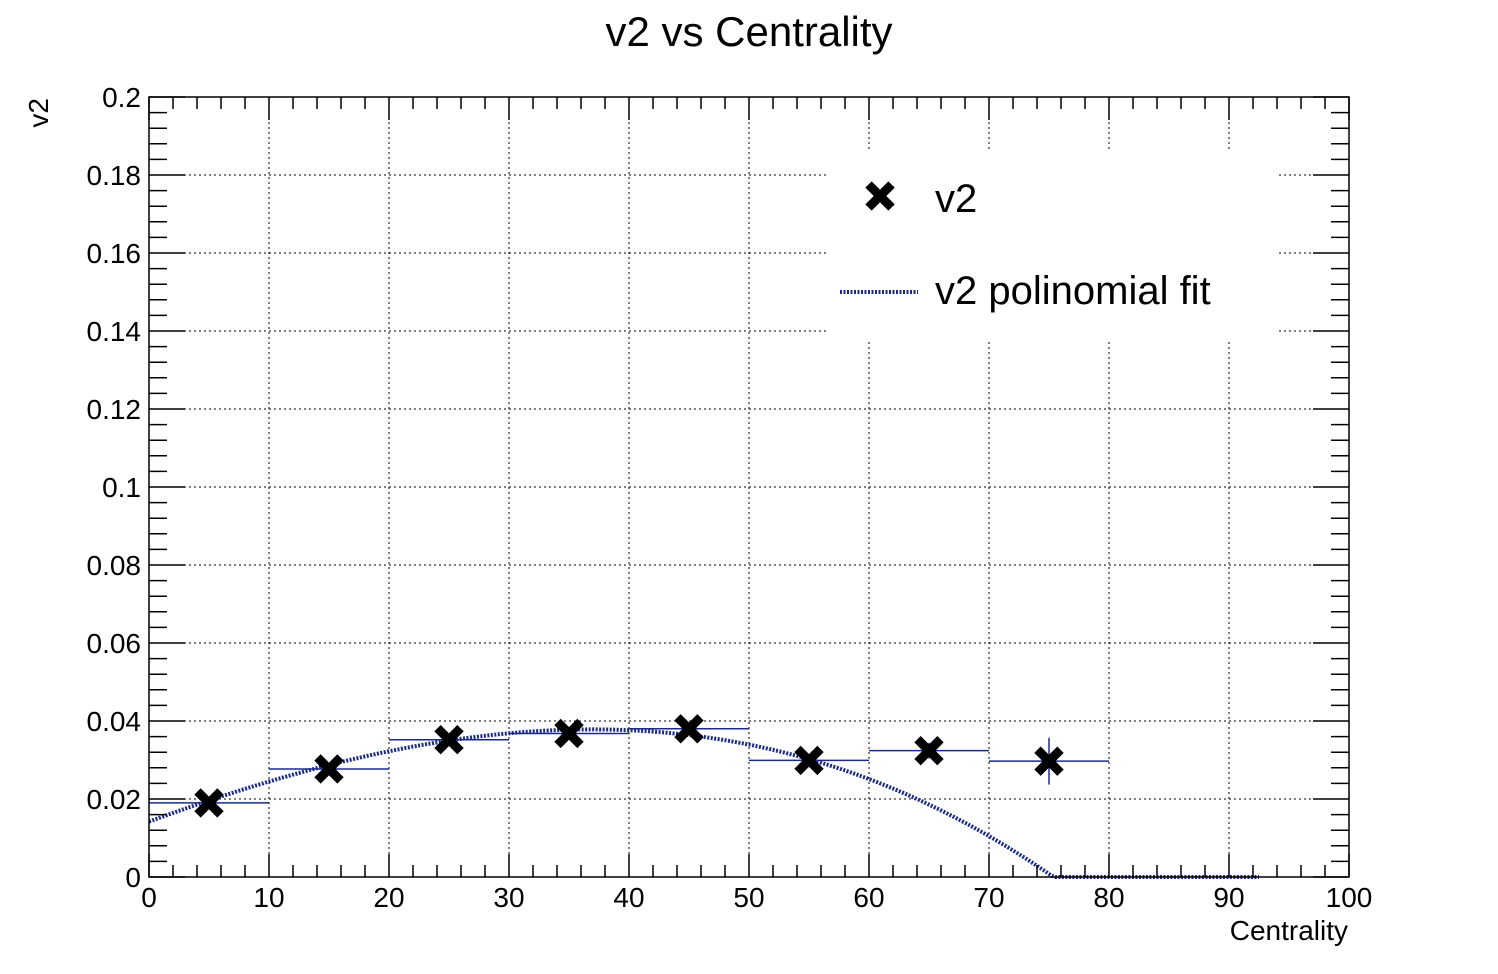 This screenshot has height=974, width=1498. I want to click on y-tick-label: 0.14, so click(114, 331).